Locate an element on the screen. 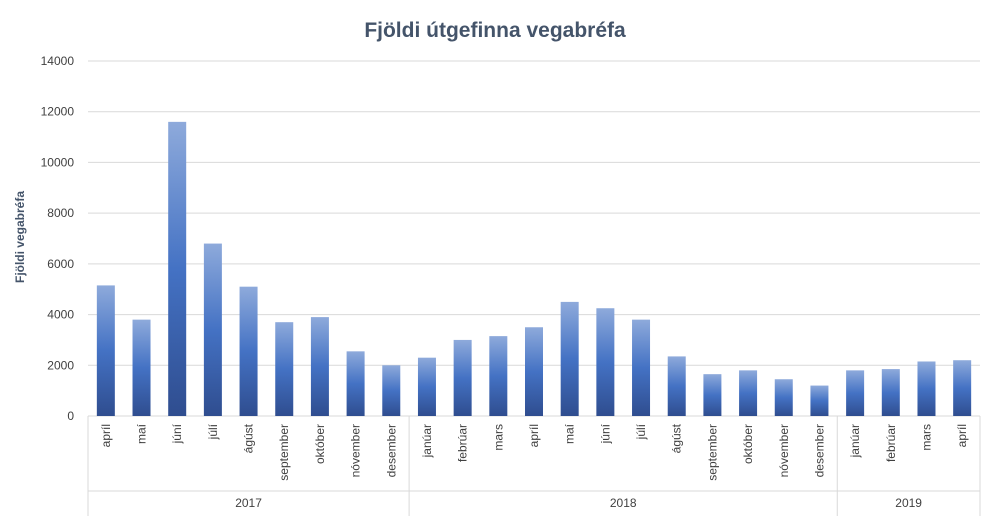 The height and width of the screenshot is (516, 981). y-tick-label: 10000 is located at coordinates (58, 162).